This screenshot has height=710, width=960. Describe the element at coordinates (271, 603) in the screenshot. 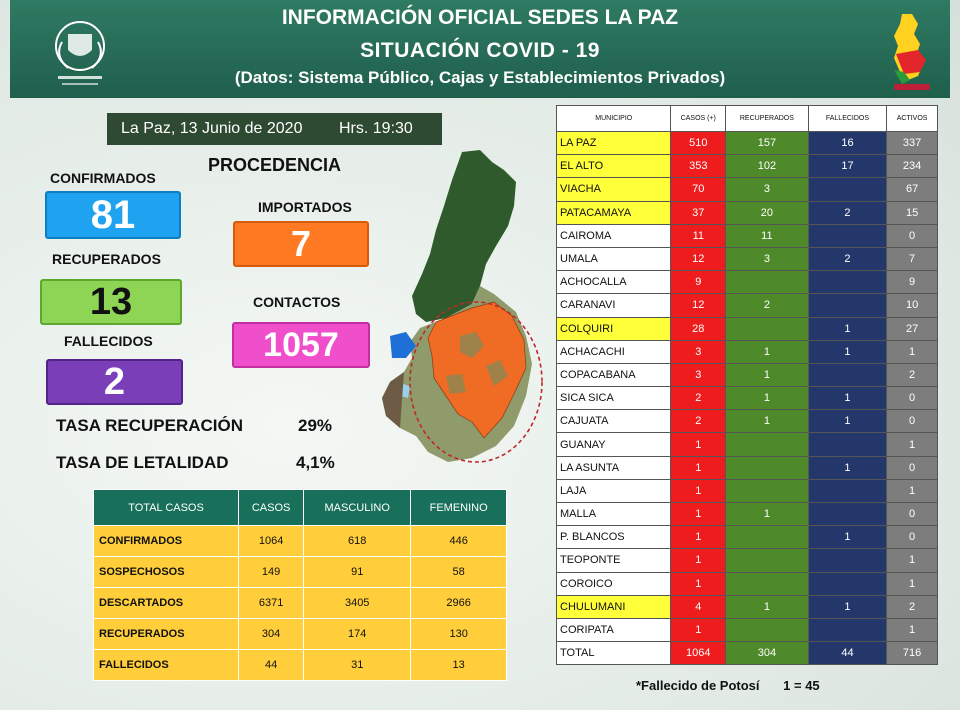

I see `summary-cell-casos: 6371` at that location.